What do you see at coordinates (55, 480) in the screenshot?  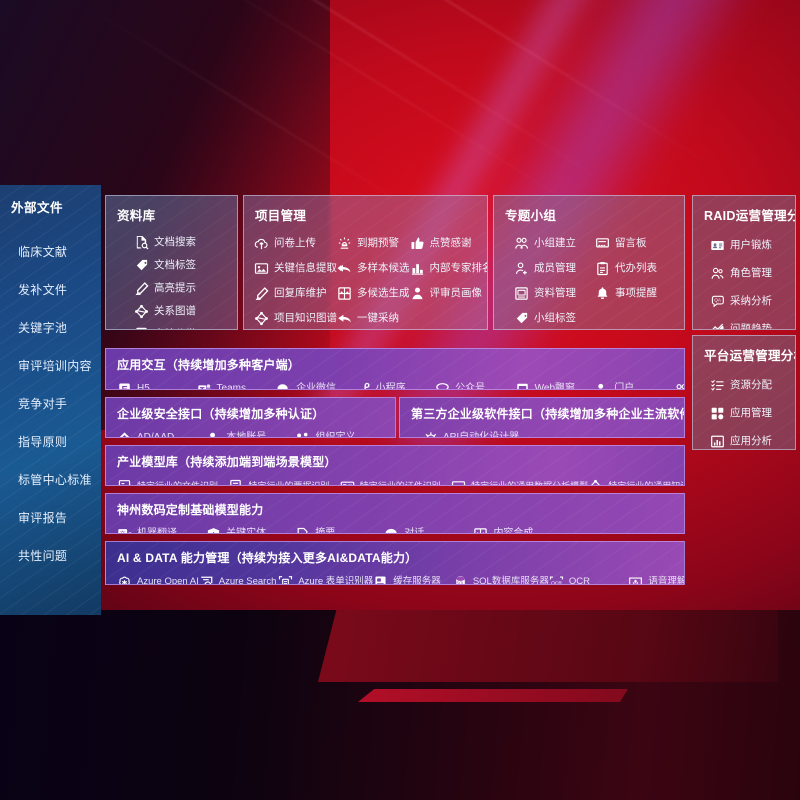 I see `sidebar-item-standards-center: 标管中心标准` at bounding box center [55, 480].